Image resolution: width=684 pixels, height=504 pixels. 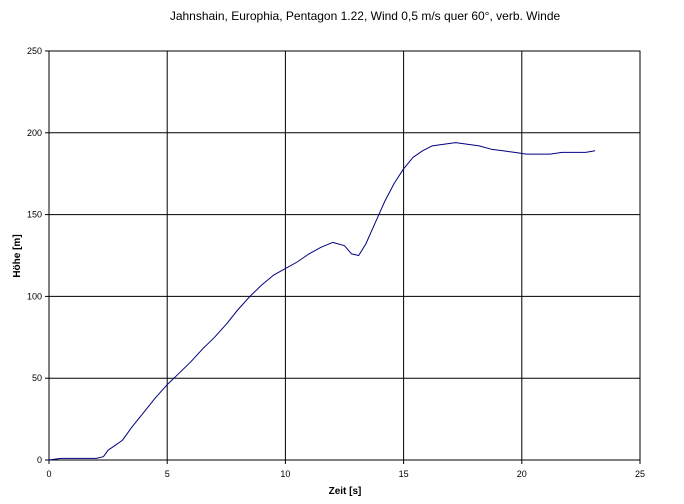 I want to click on y-tick-label: 250, so click(x=34, y=51).